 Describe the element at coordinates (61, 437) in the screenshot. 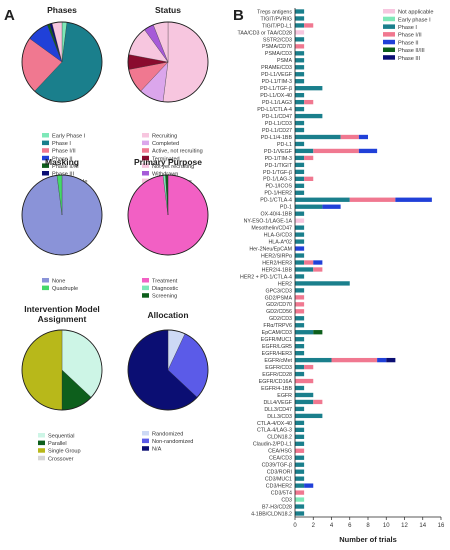

I see `legend-label-sequential: Sequential` at that location.